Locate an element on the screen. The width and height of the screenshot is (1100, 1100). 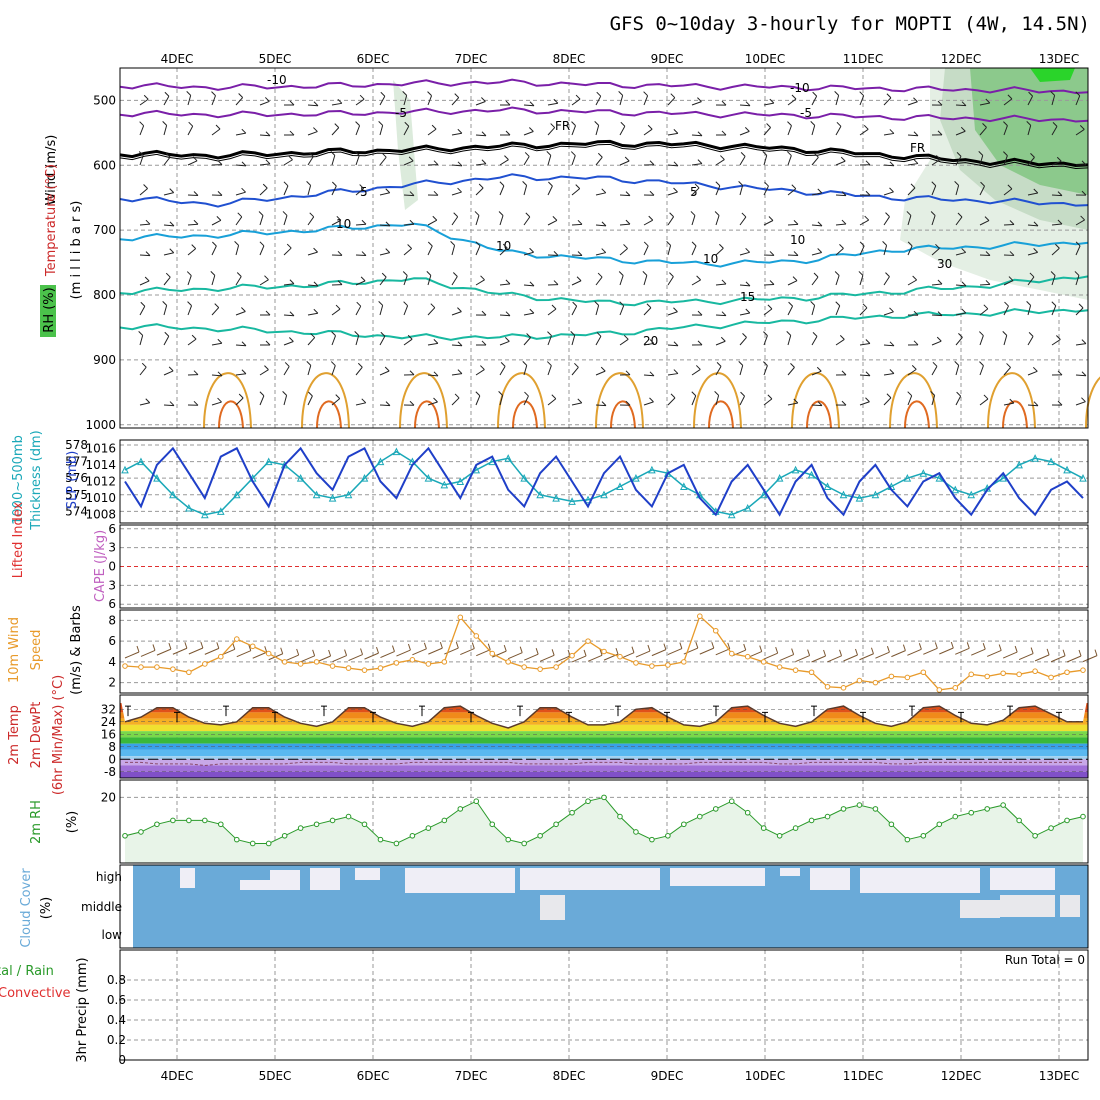
slp-line is located at coordinates (604, 481).